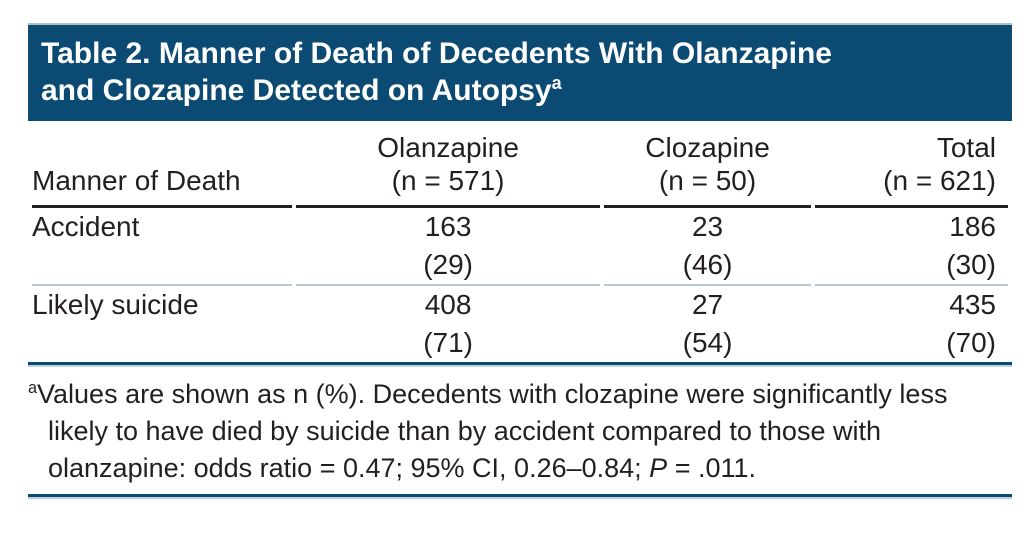  I want to click on column-header-n: (n = 571), so click(448, 180).